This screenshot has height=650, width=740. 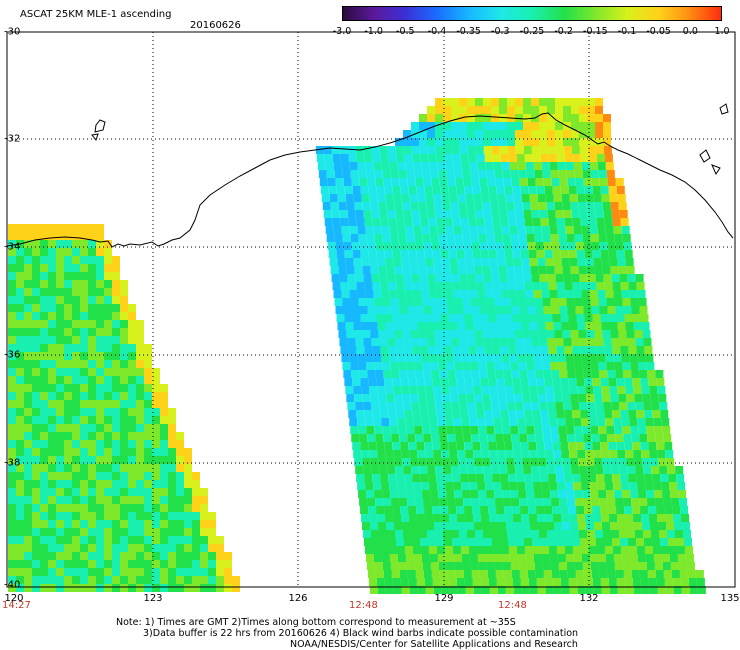 I want to click on colorbar-label: -0.5, so click(x=405, y=31).